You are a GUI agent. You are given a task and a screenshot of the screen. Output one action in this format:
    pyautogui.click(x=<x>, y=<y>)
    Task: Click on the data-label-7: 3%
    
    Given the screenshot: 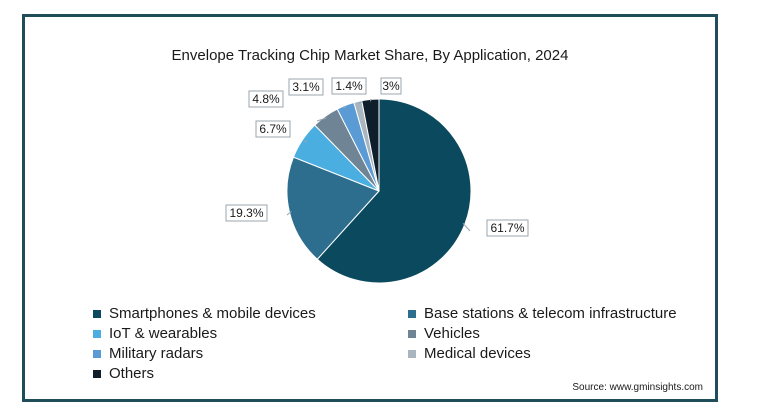 What is the action you would take?
    pyautogui.click(x=391, y=86)
    